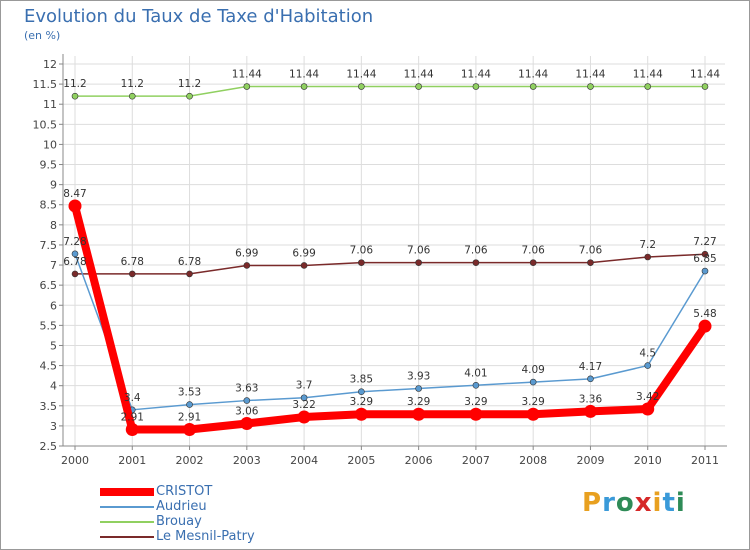 Image resolution: width=750 pixels, height=550 pixels. I want to click on data-label-audrieu: 3.7, so click(304, 386).